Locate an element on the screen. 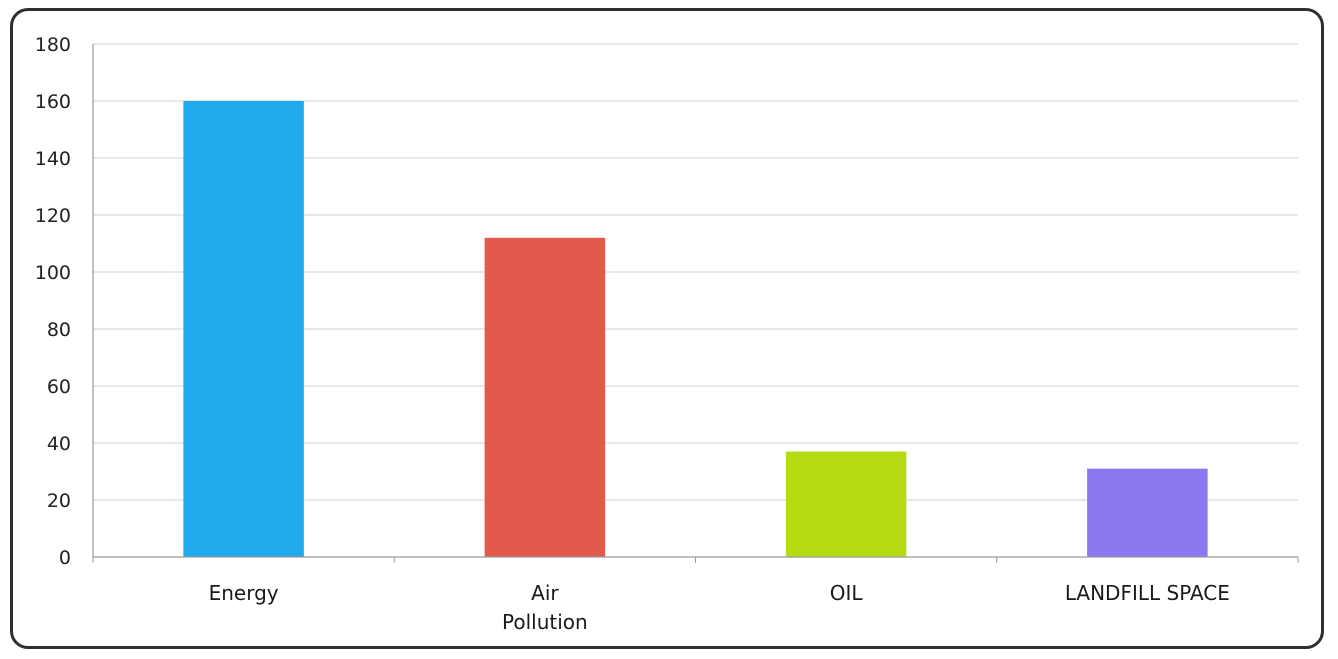 The width and height of the screenshot is (1338, 659). y-tick-label-120: 120 is located at coordinates (53, 216).